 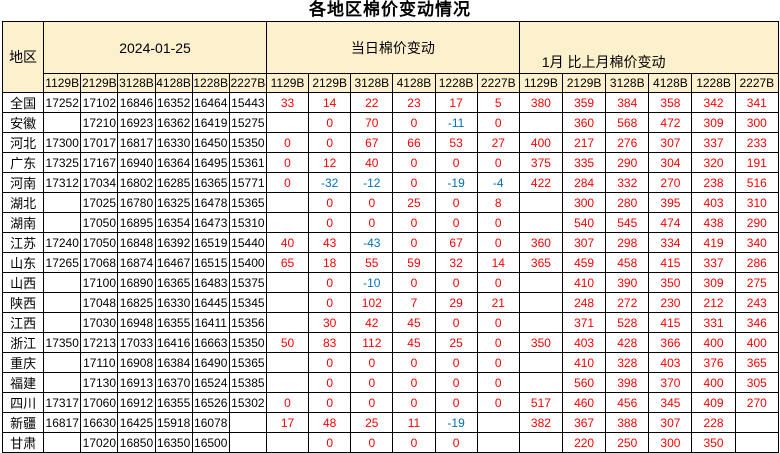 I want to click on monthly-change-cell: 320, so click(x=713, y=162).